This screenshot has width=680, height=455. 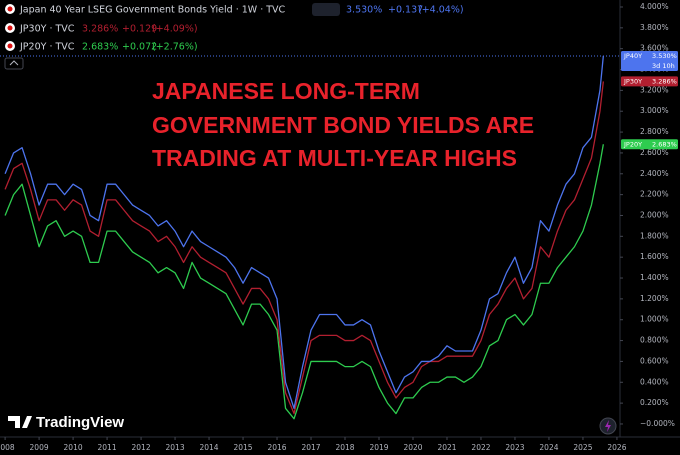 What do you see at coordinates (141, 447) in the screenshot?
I see `x-tick-label: 2012` at bounding box center [141, 447].